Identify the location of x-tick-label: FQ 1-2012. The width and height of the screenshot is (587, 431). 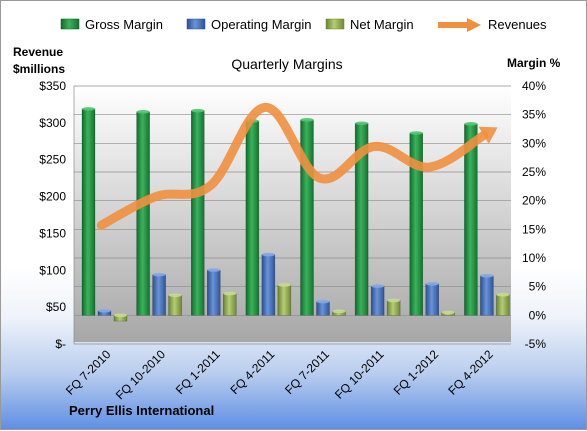
(416, 372).